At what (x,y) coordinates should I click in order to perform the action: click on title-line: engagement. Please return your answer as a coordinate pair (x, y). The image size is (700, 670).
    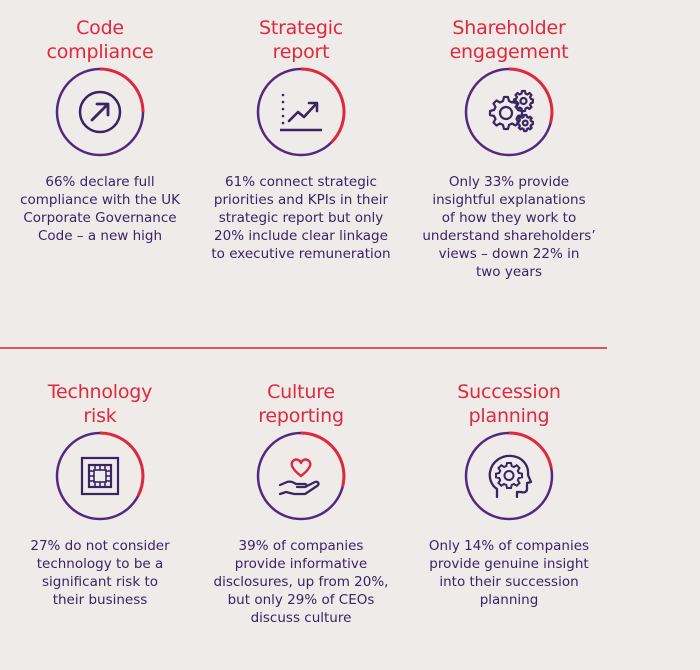
    Looking at the image, I should click on (509, 52).